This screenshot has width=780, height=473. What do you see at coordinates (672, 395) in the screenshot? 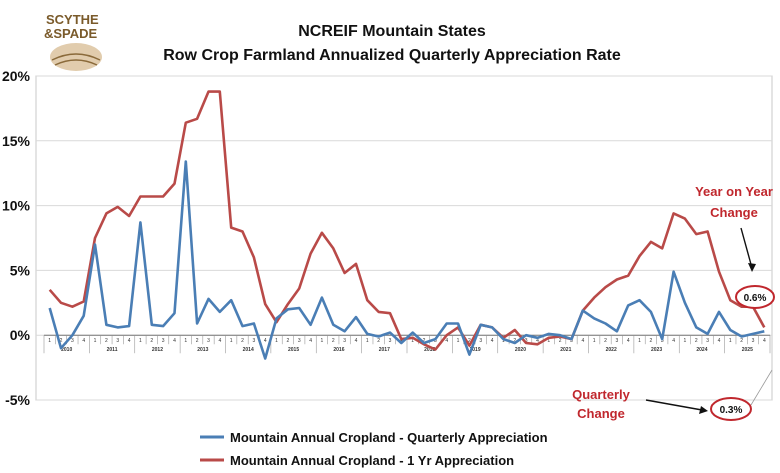
I see `quarterly-annotation: Quarterly Change 0.3%` at bounding box center [672, 395].